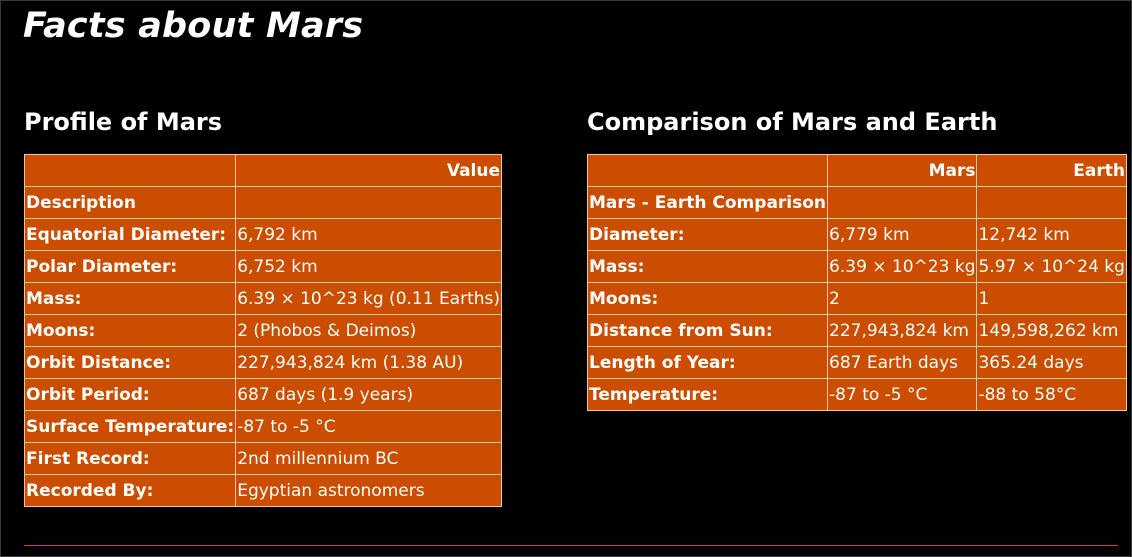  Describe the element at coordinates (369, 490) in the screenshot. I see `row-value: Egyptian astronomers` at that location.